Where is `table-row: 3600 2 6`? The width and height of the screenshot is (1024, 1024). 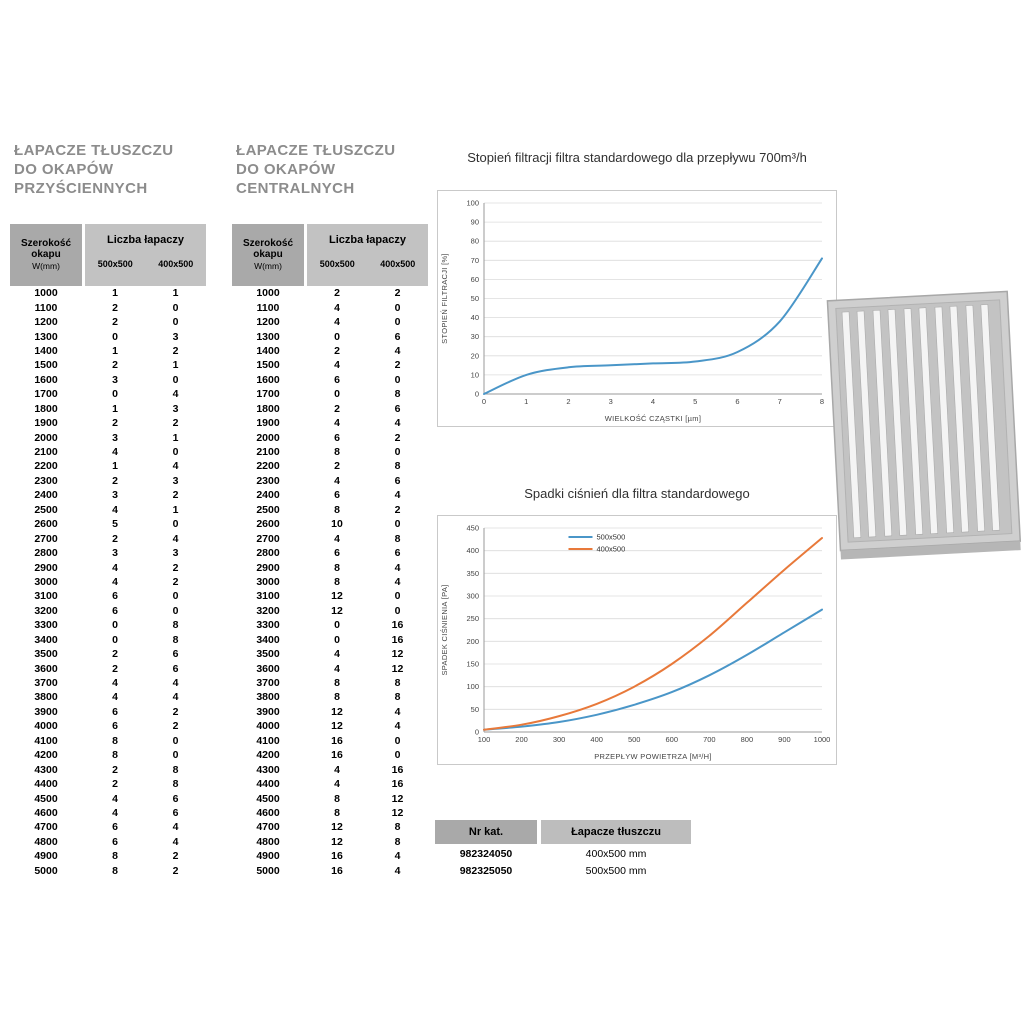
table-row: 3600 2 6 is located at coordinates (108, 668).